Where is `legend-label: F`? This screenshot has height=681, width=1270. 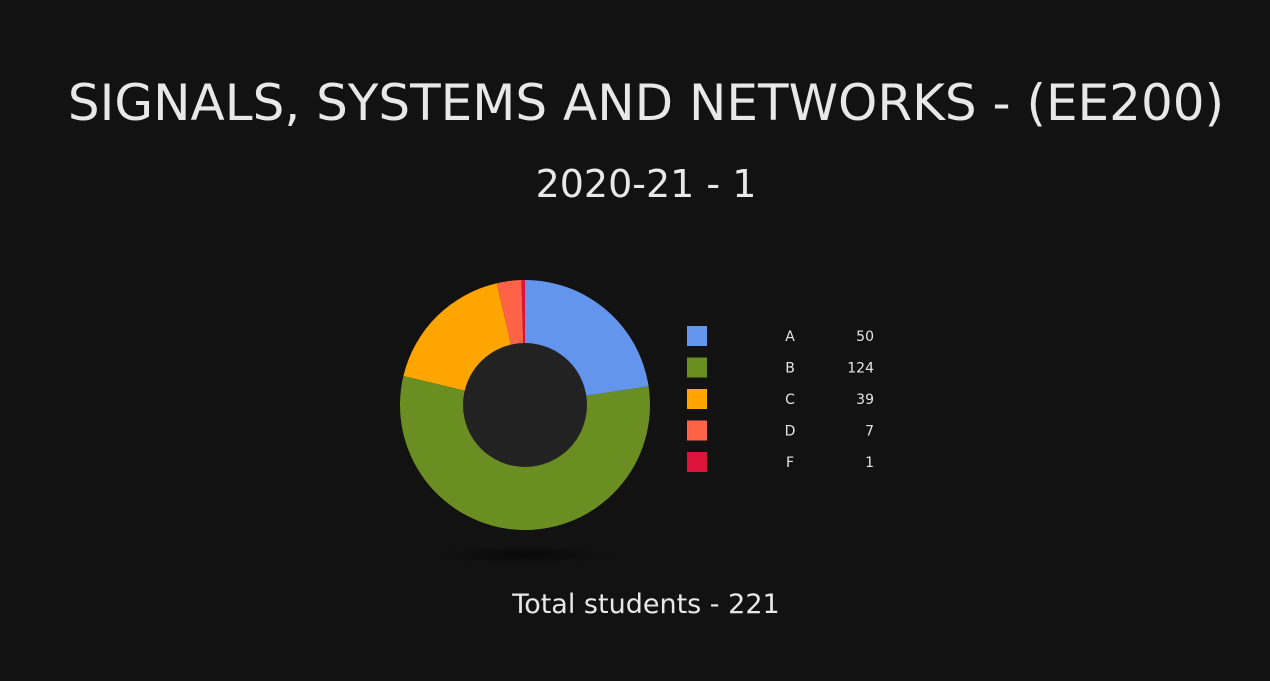
legend-label: F is located at coordinates (790, 463).